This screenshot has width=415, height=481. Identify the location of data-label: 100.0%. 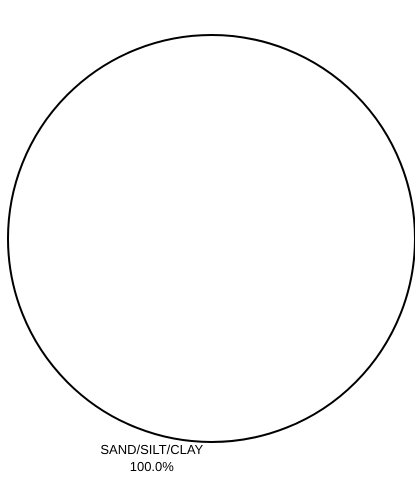
(152, 466).